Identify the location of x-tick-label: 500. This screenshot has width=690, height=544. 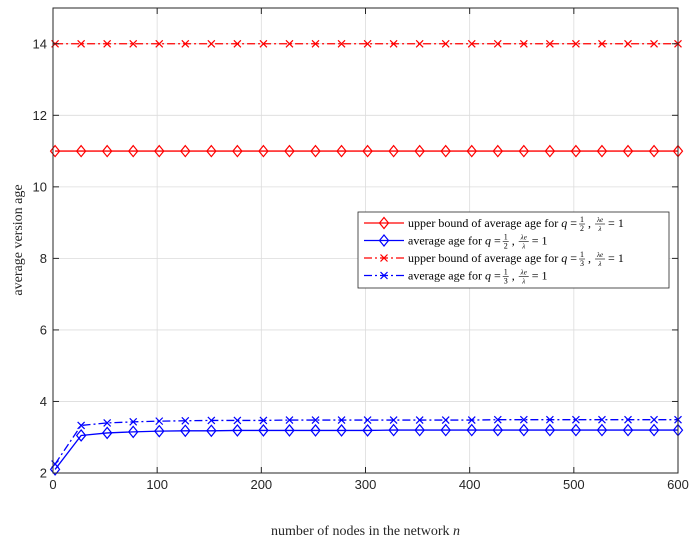
(574, 484).